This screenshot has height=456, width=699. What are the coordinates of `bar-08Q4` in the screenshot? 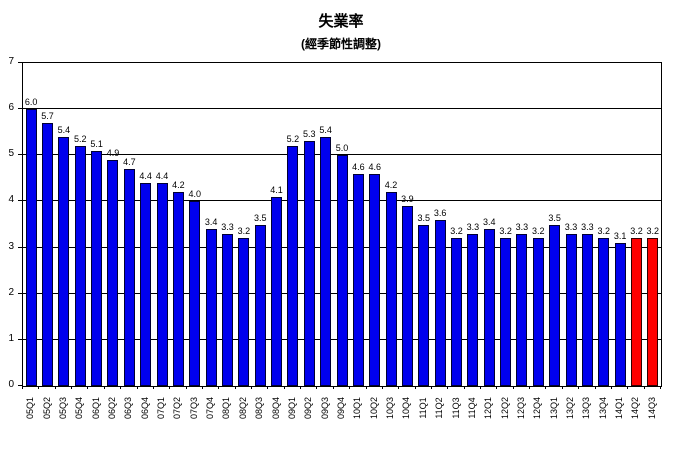 It's located at (277, 291).